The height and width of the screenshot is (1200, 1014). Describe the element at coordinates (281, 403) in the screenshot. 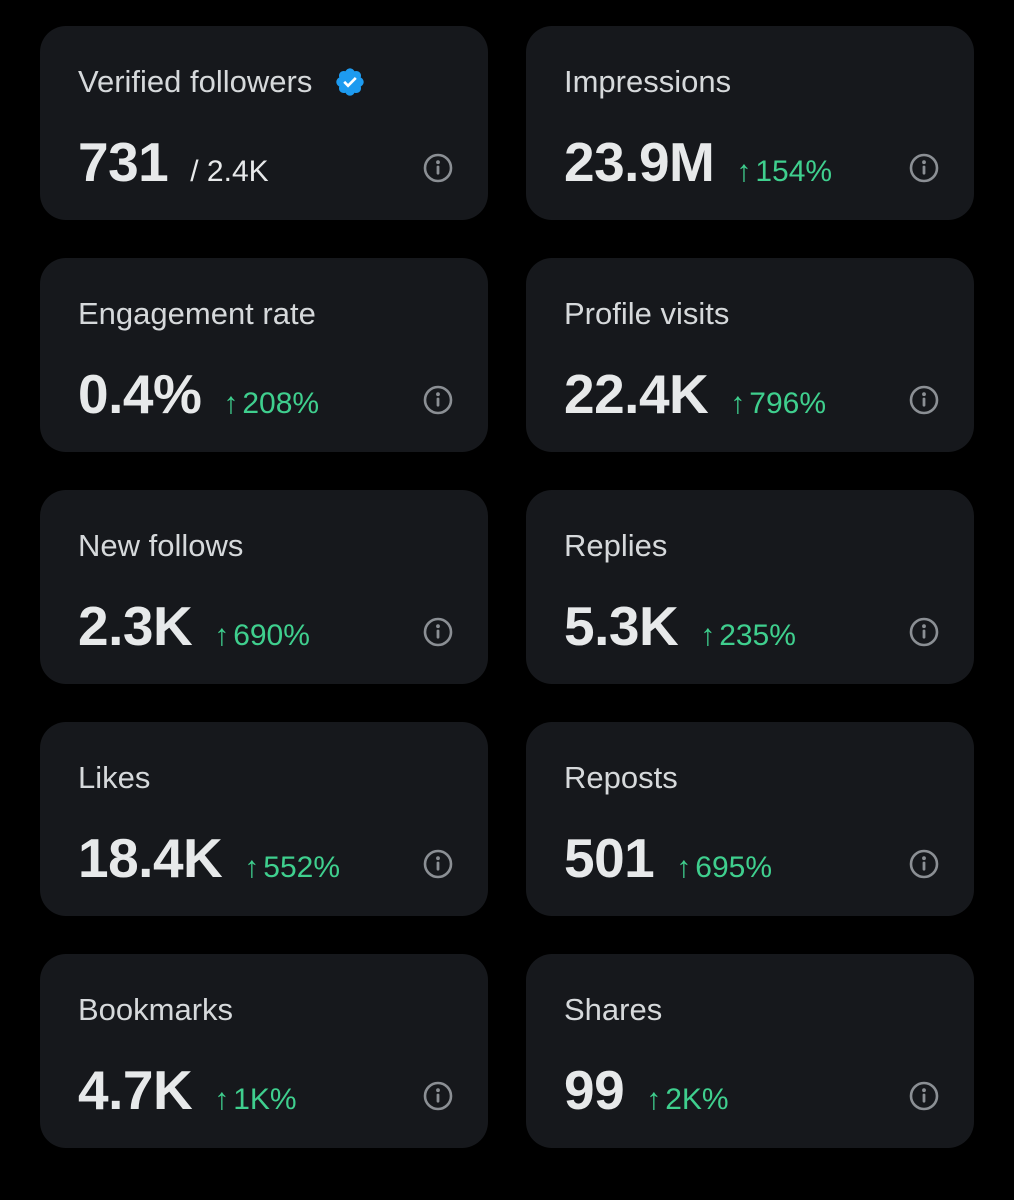

I see `metric-change-value: 208%` at that location.